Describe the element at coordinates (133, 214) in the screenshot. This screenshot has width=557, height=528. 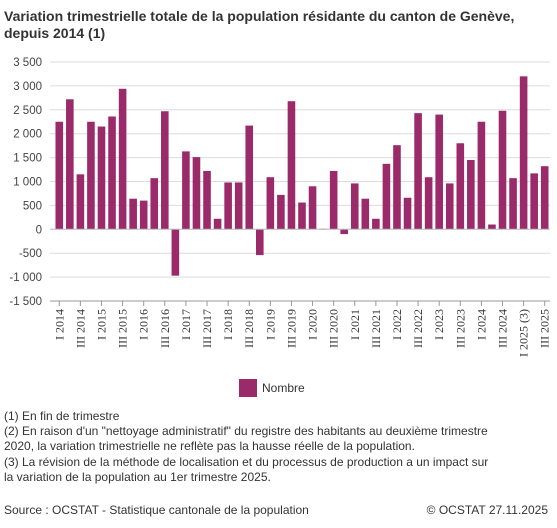
I see `bar-iv-2015` at that location.